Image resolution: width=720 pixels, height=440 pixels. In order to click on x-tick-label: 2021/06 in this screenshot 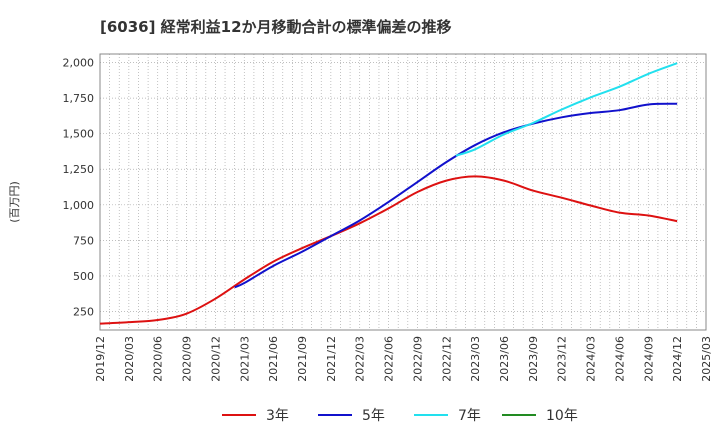, I will do `click(273, 359)`.